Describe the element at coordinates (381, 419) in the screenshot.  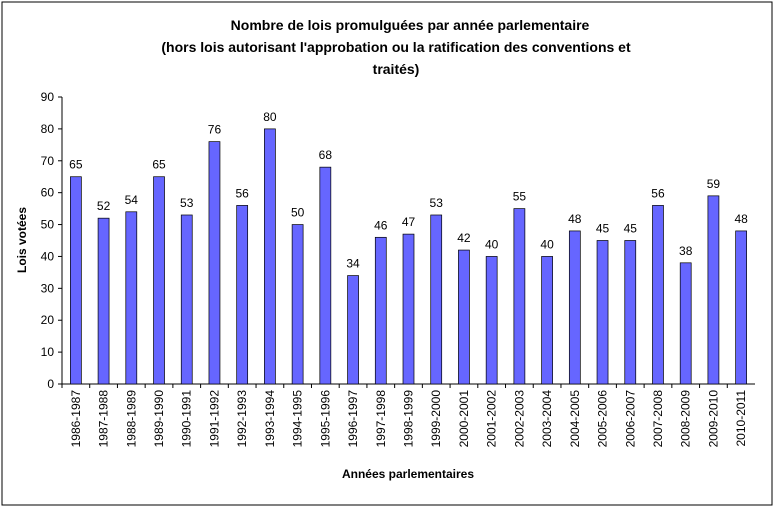
I see `x-tick-label: 1997-1998` at that location.